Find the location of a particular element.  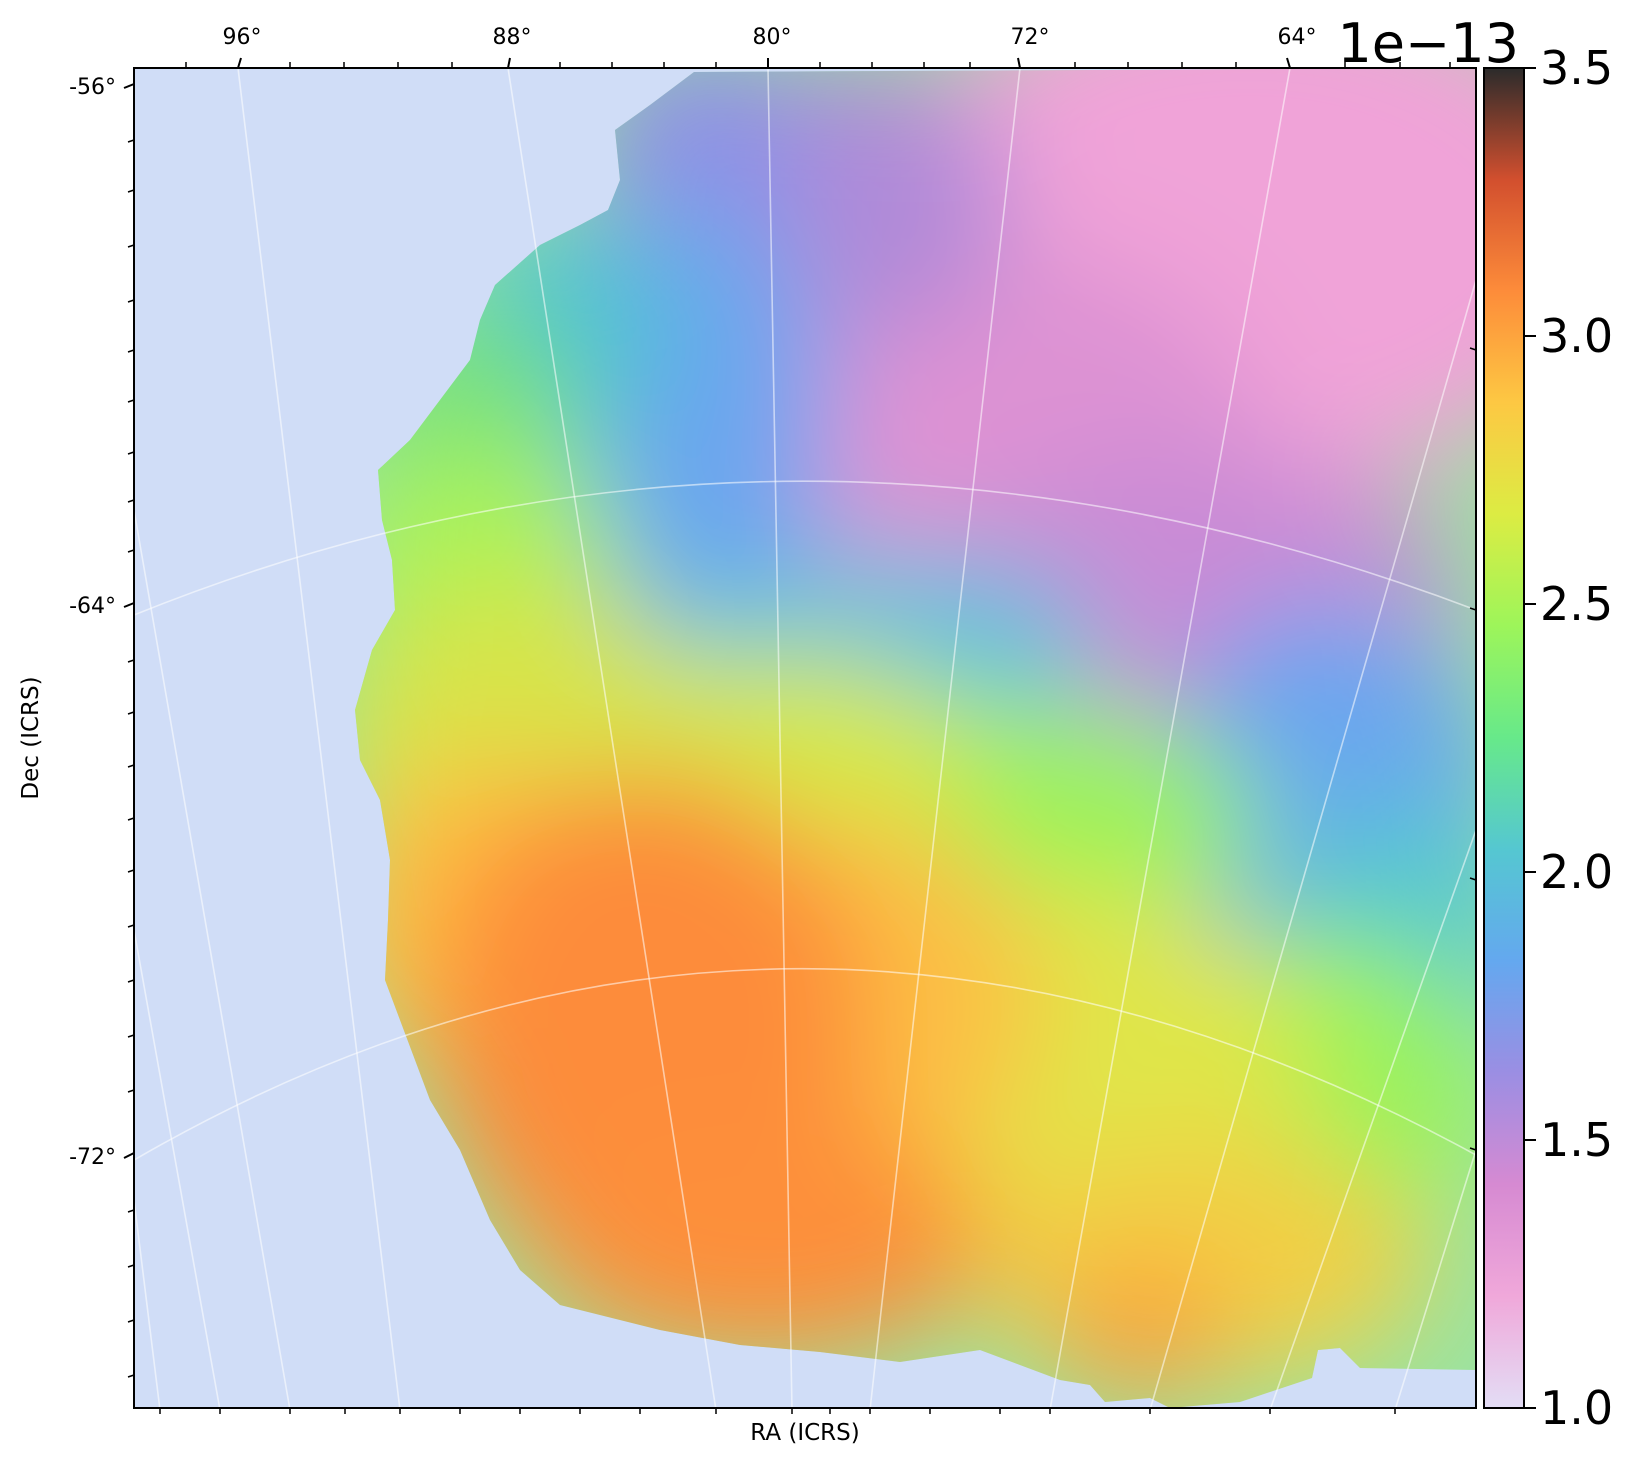

y-axis-title: Dec (ICRS) is located at coordinates (31, 737).